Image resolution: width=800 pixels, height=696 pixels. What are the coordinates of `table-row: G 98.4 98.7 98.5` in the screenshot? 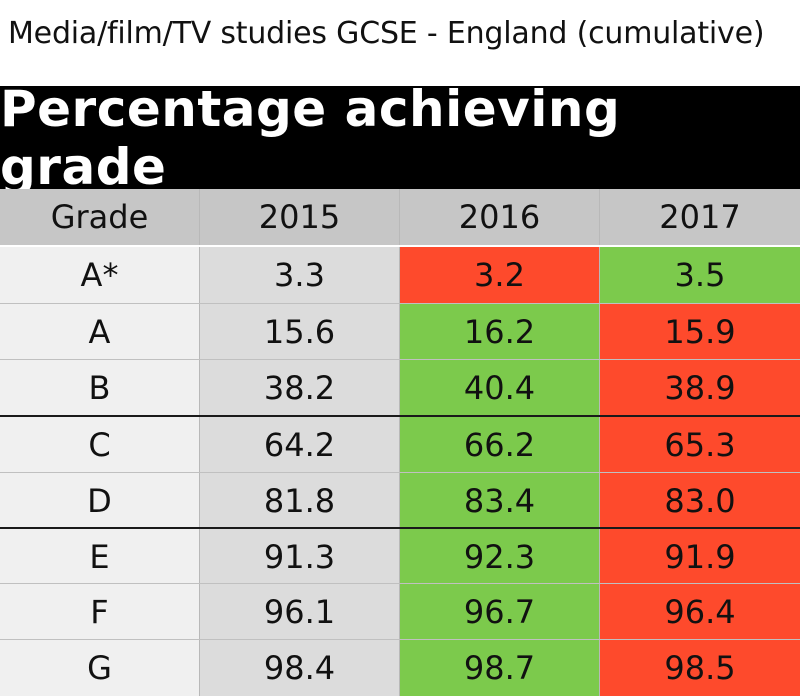 It's located at (400, 668).